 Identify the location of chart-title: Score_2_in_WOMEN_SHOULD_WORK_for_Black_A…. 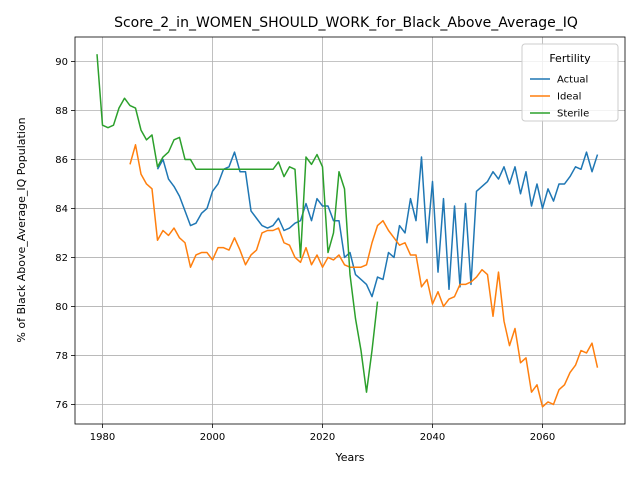
(346, 23).